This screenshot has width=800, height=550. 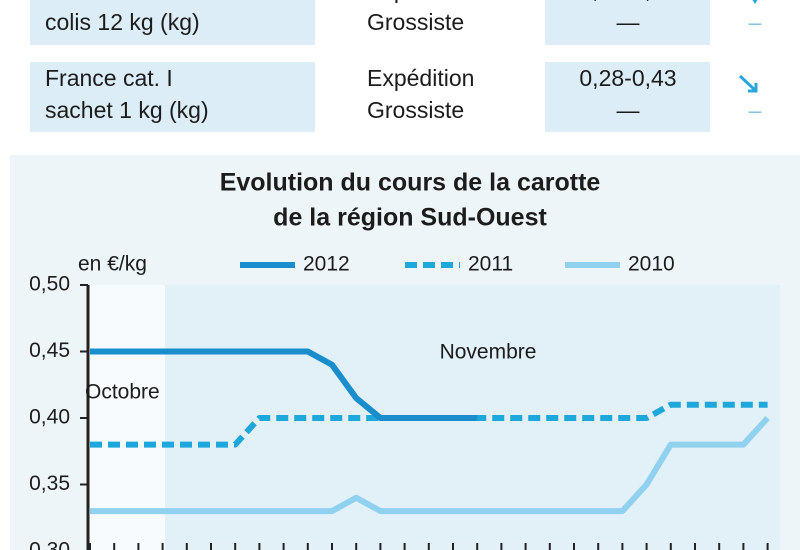 I want to click on trend-up-icon, so click(x=755, y=2).